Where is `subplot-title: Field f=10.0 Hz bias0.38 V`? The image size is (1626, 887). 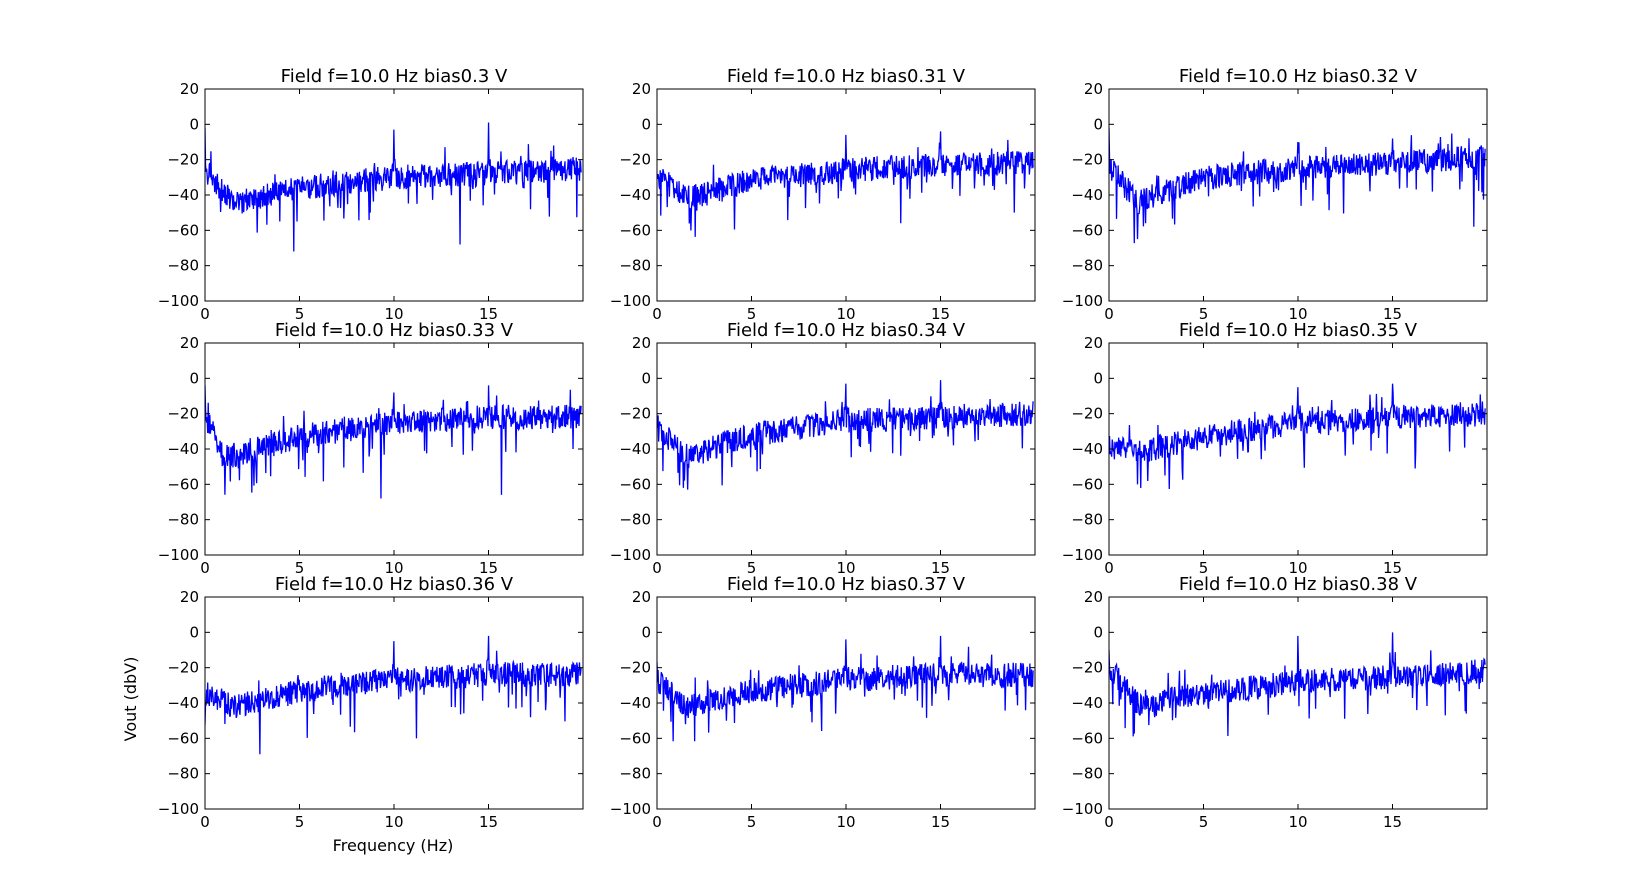 subplot-title: Field f=10.0 Hz bias0.38 V is located at coordinates (1298, 584).